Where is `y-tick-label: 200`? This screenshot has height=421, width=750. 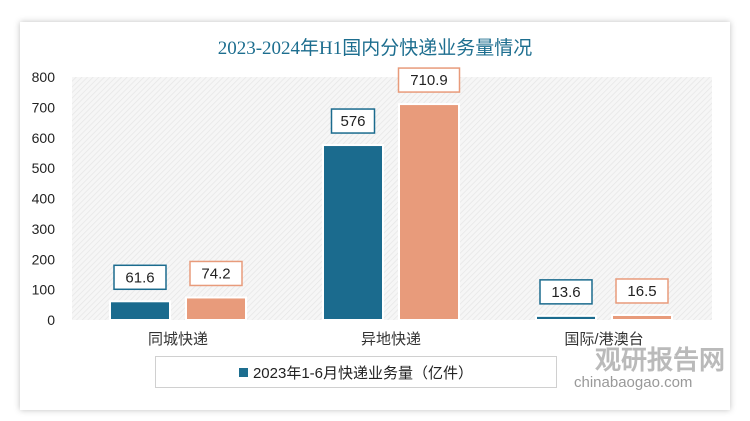 y-tick-label: 200 is located at coordinates (44, 259).